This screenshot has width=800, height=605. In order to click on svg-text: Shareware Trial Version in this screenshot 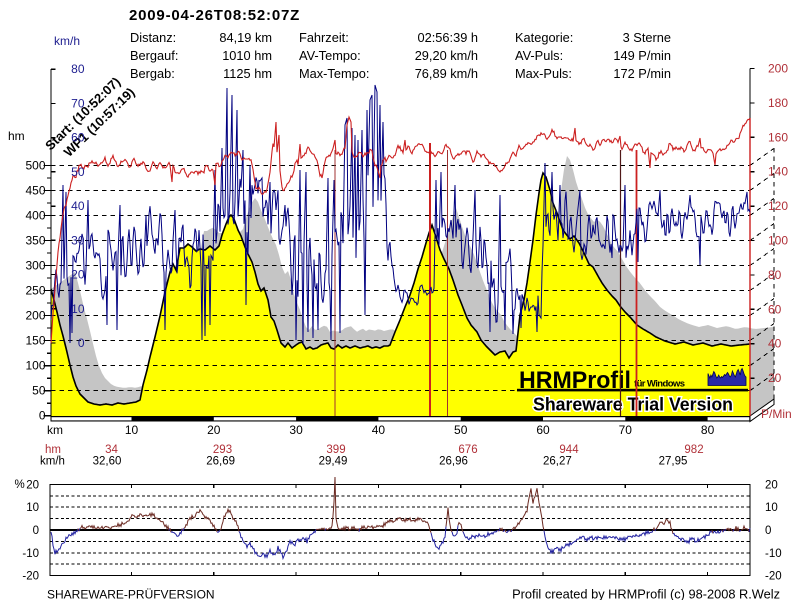, I will do `click(633, 404)`.